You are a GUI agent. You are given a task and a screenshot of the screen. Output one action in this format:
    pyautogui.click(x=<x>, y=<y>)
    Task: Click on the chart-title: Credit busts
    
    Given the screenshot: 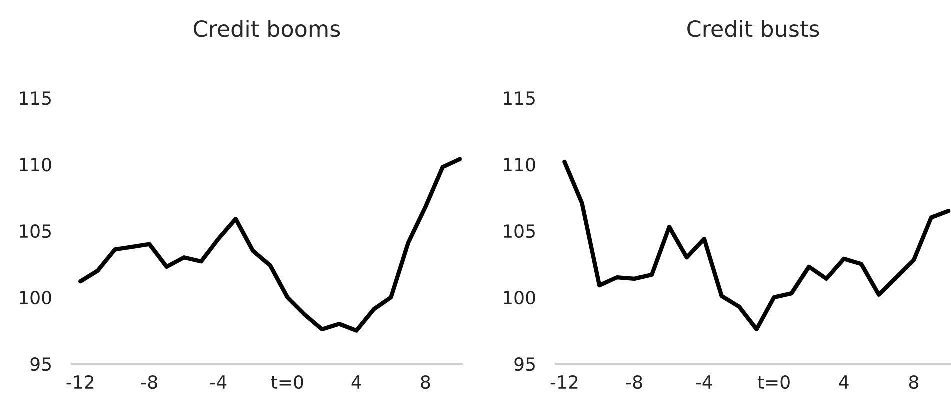 What is the action you would take?
    pyautogui.click(x=754, y=29)
    